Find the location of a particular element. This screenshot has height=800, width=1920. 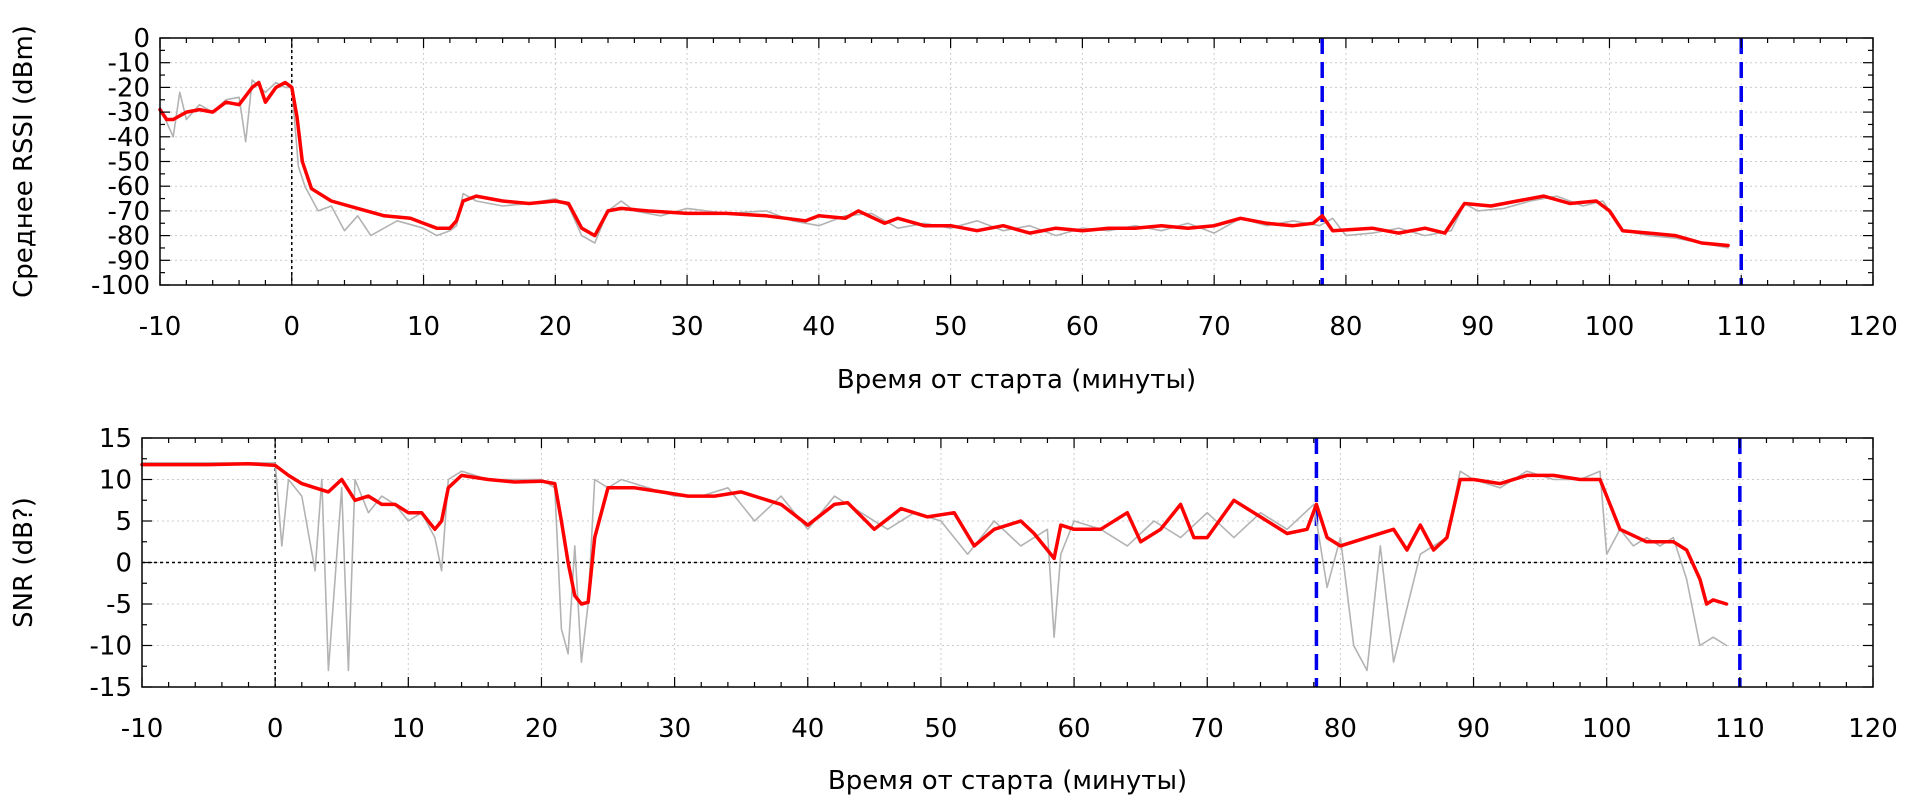

y-tick-label: -90 is located at coordinates (129, 261).